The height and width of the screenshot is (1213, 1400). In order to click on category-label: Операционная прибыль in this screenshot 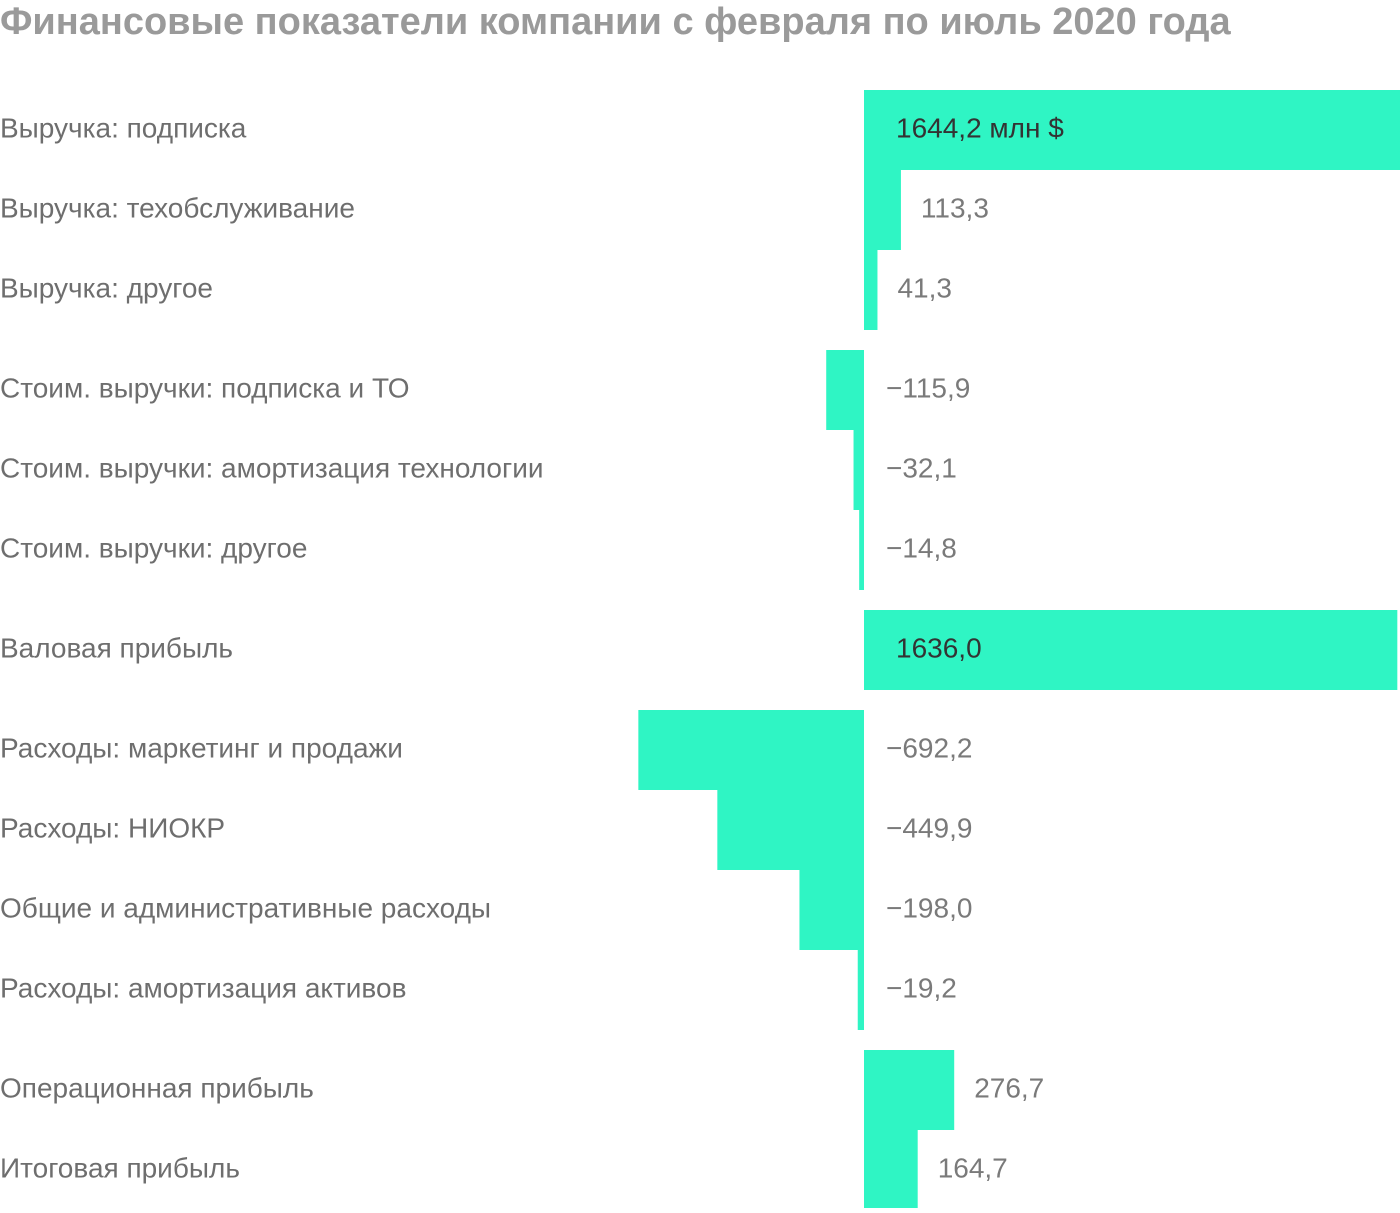, I will do `click(157, 1087)`.